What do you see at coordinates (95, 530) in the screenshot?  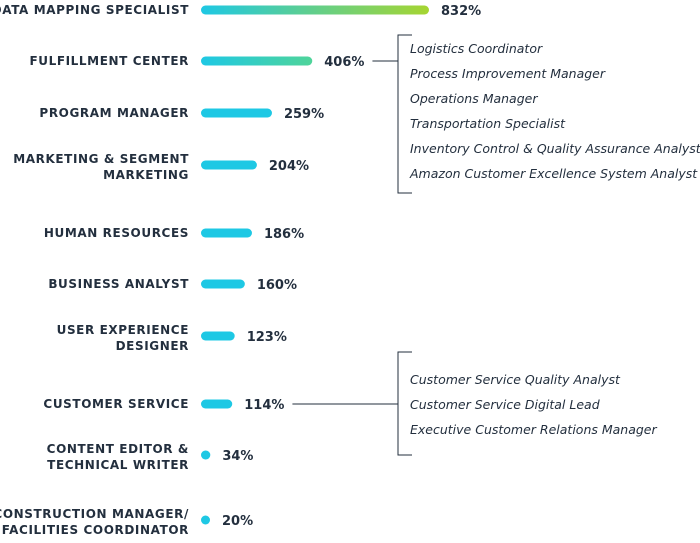 I see `category-label: FACILITIES COORDINATOR` at bounding box center [95, 530].